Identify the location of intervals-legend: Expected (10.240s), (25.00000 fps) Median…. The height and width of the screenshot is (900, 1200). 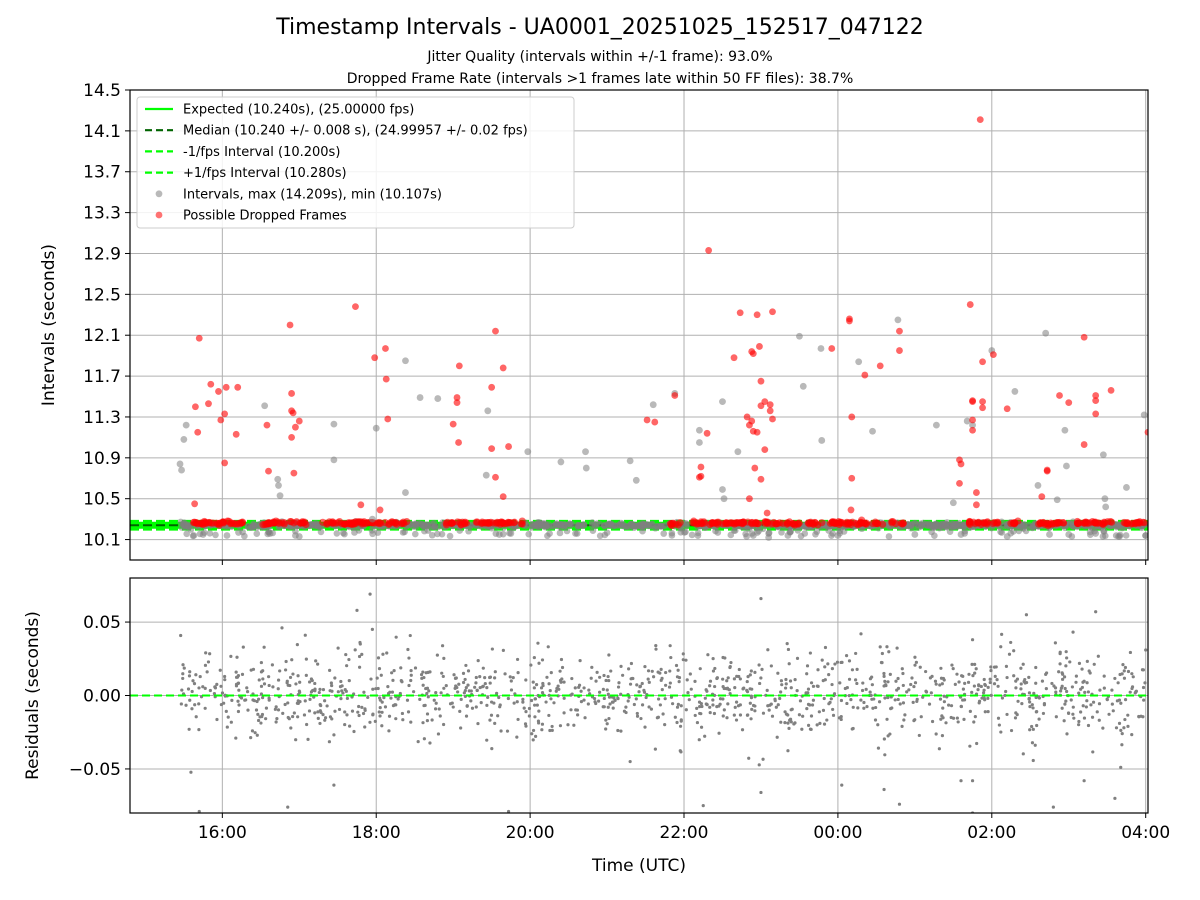
(355, 162).